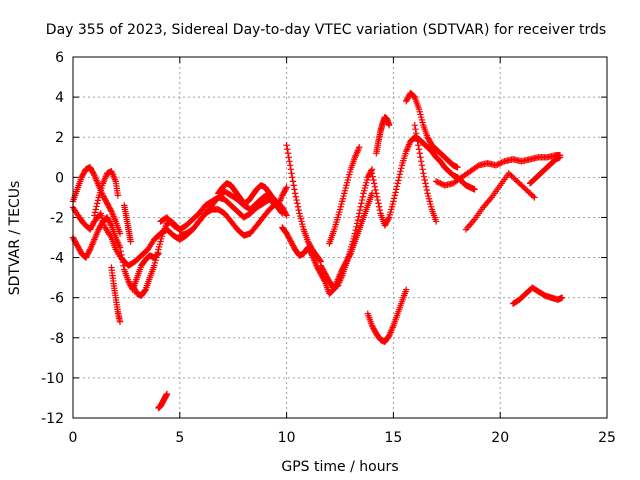 The width and height of the screenshot is (640, 480). What do you see at coordinates (393, 438) in the screenshot?
I see `x-tick-label: 15` at bounding box center [393, 438].